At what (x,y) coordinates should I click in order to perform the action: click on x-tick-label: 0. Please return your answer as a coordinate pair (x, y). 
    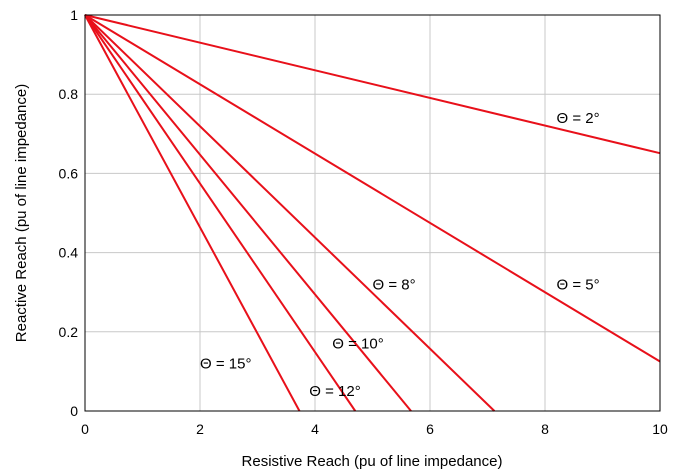
    Looking at the image, I should click on (85, 429).